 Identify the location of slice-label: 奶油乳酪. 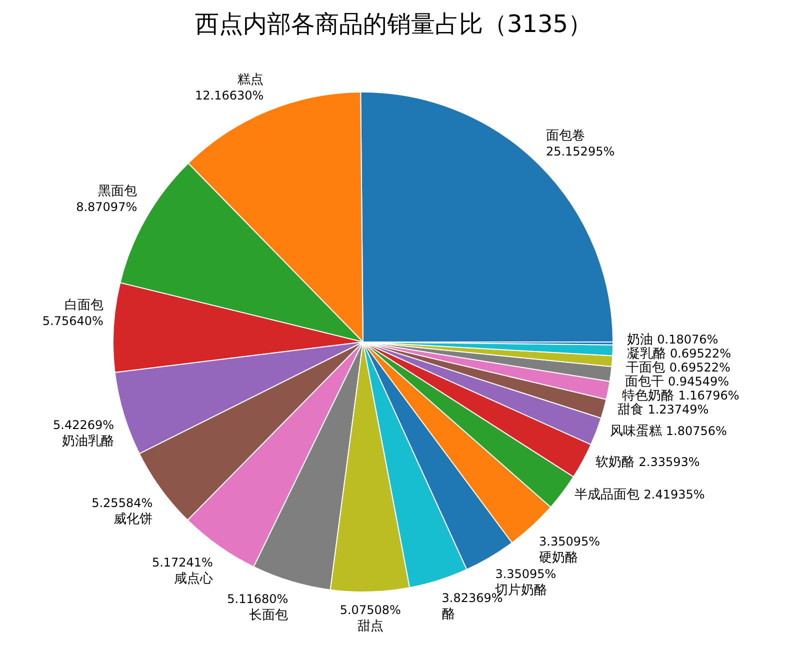
(88, 442).